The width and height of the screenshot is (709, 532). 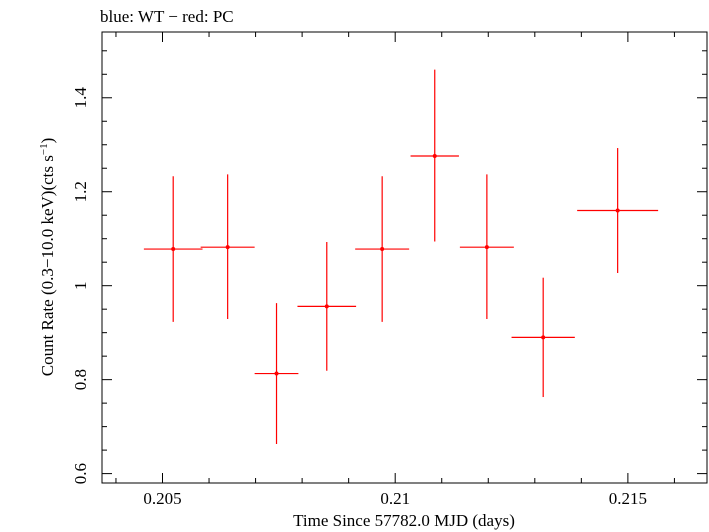 I want to click on x-axis-label: Time Since 57782.0 MJD (days), so click(x=404, y=520).